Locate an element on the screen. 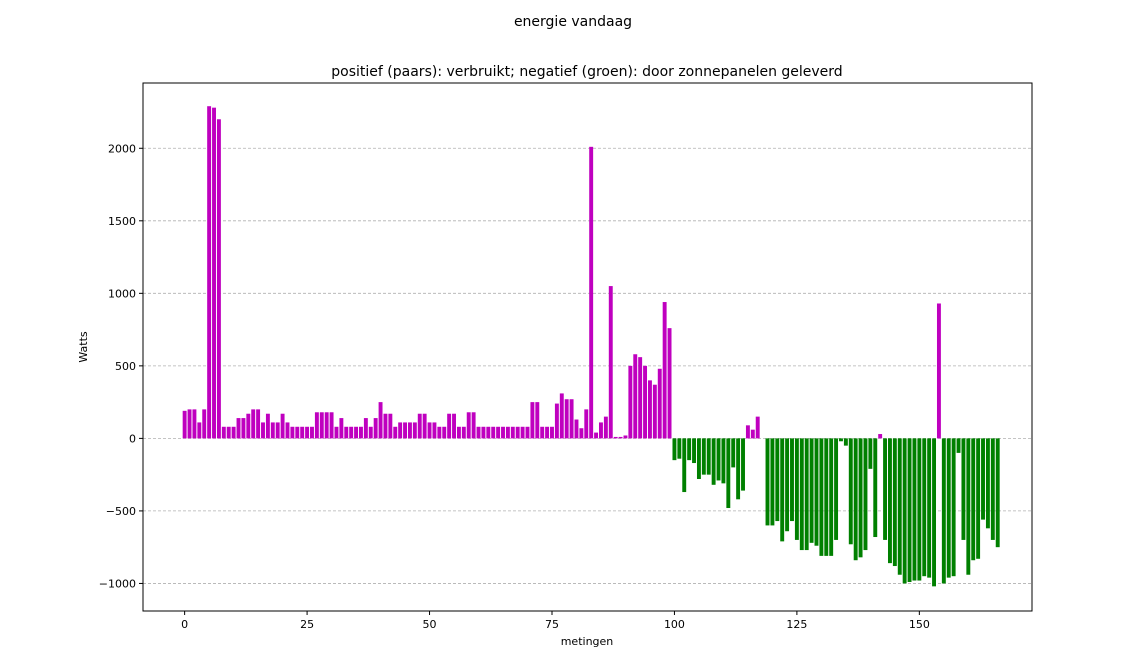  y-axis: −1000 −500 0 500 1000 1500 2000 is located at coordinates (121, 366).